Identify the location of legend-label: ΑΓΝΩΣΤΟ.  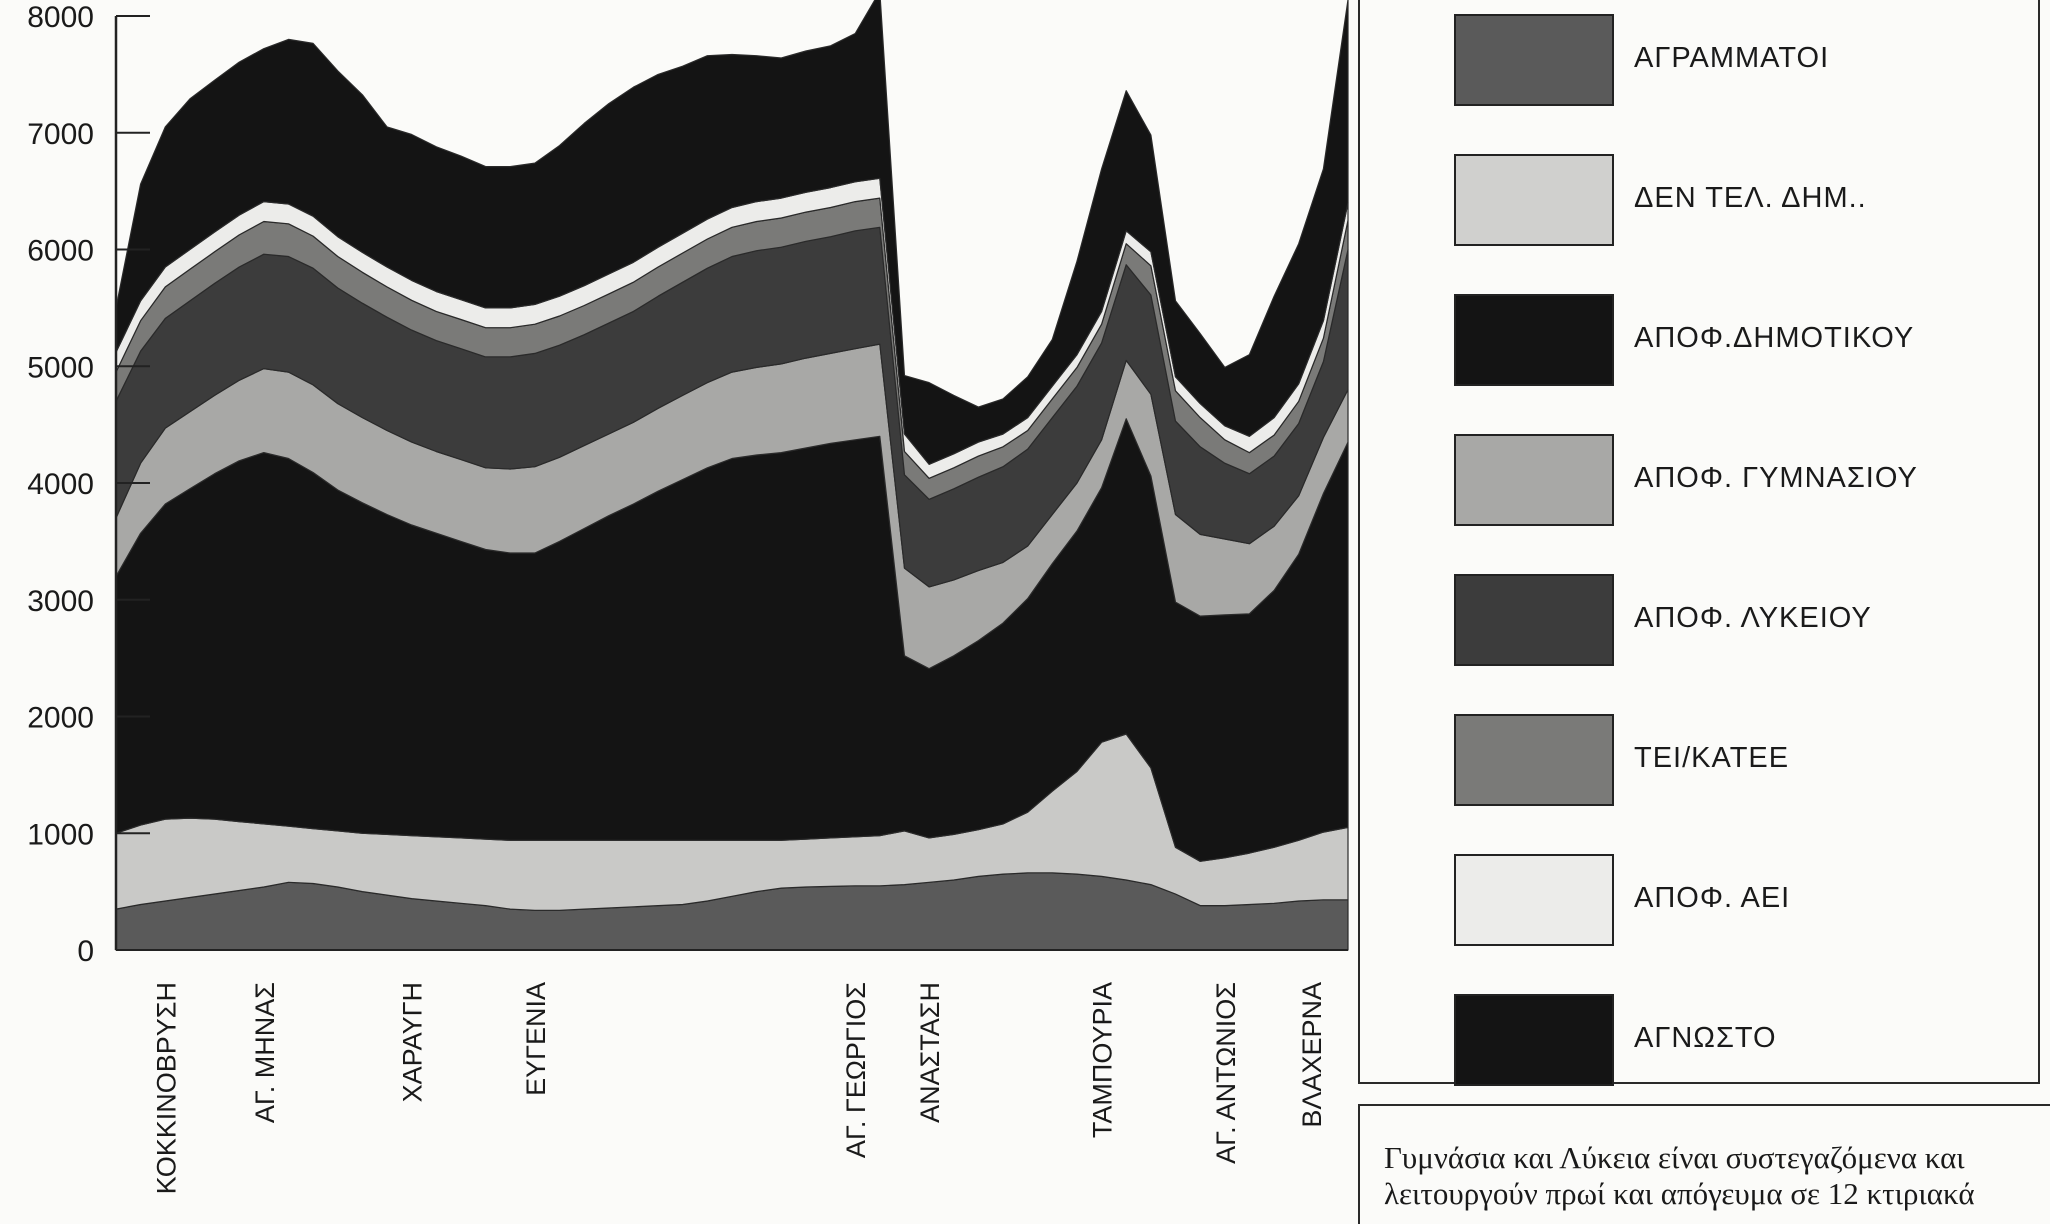
(1705, 1038).